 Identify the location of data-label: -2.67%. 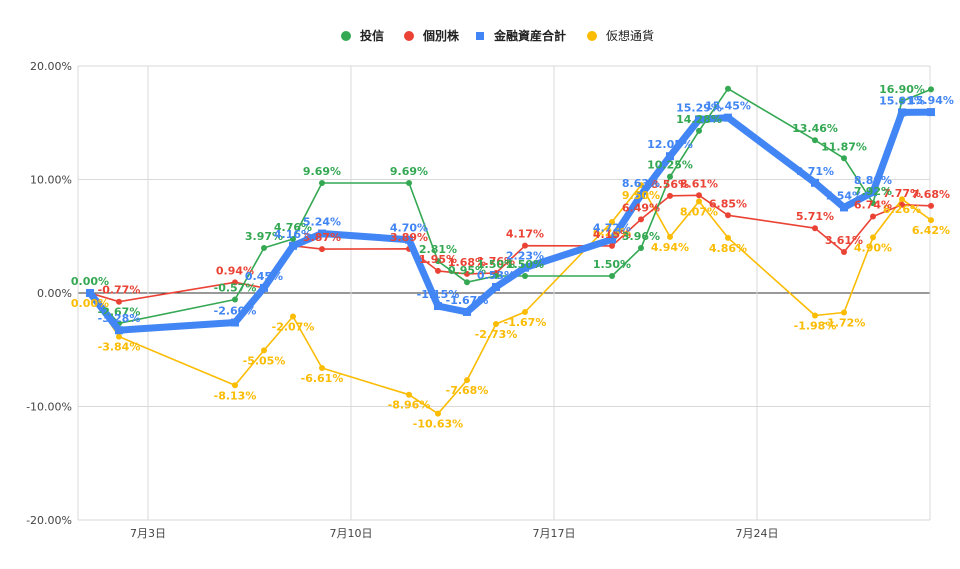
(119, 311).